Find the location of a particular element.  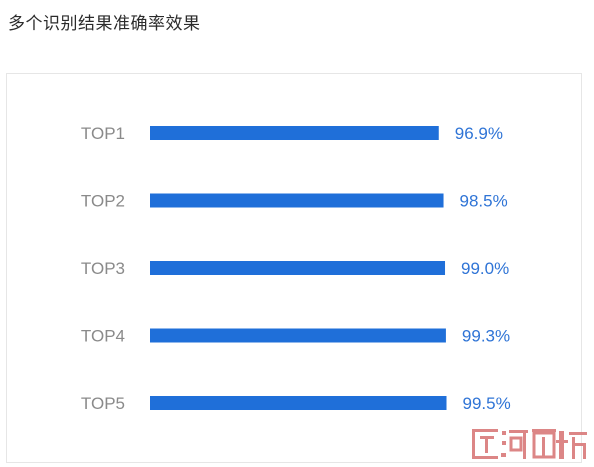

value-label: 98.5% is located at coordinates (484, 201).